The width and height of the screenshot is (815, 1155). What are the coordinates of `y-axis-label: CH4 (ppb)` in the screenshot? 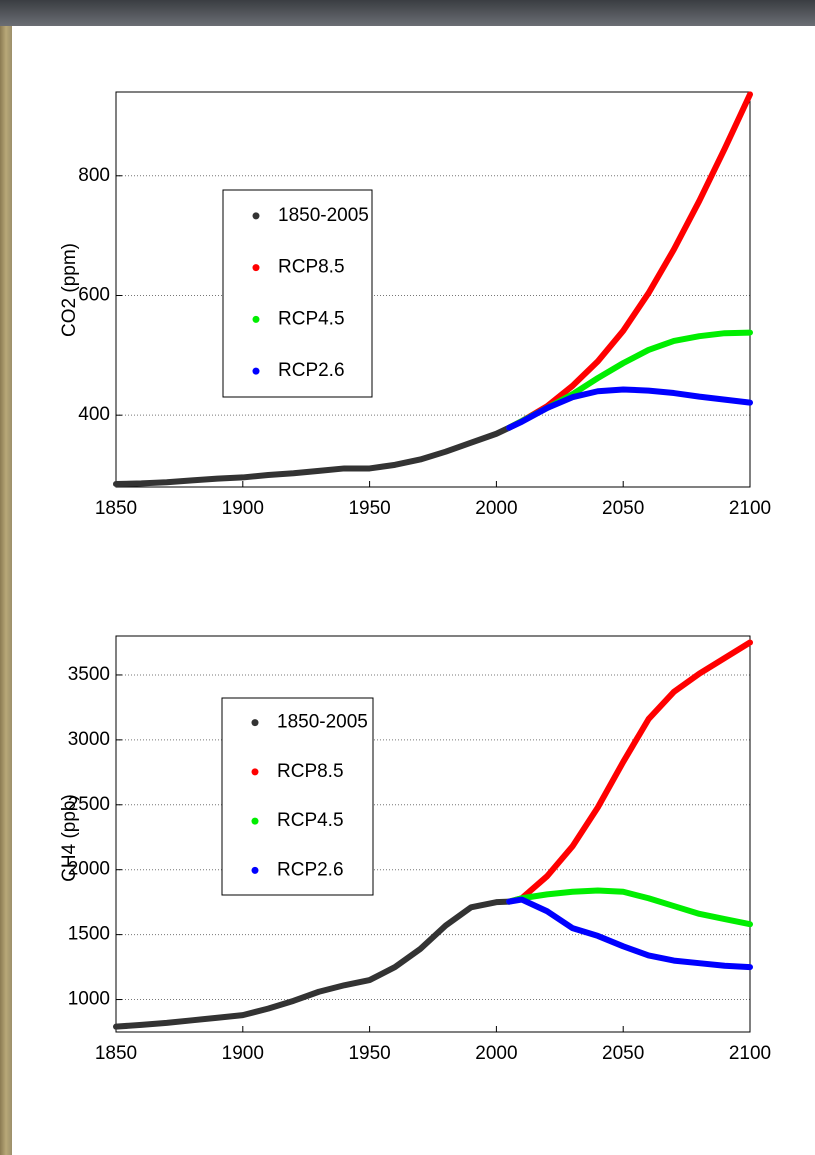 It's located at (69, 838).